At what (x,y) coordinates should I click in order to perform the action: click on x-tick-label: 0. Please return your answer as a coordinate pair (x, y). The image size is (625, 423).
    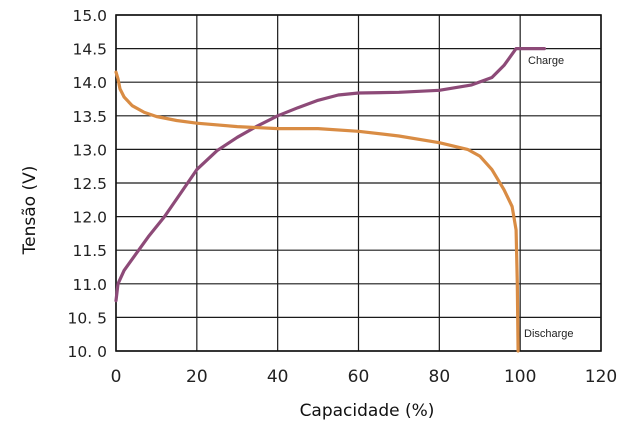
    Looking at the image, I should click on (116, 377).